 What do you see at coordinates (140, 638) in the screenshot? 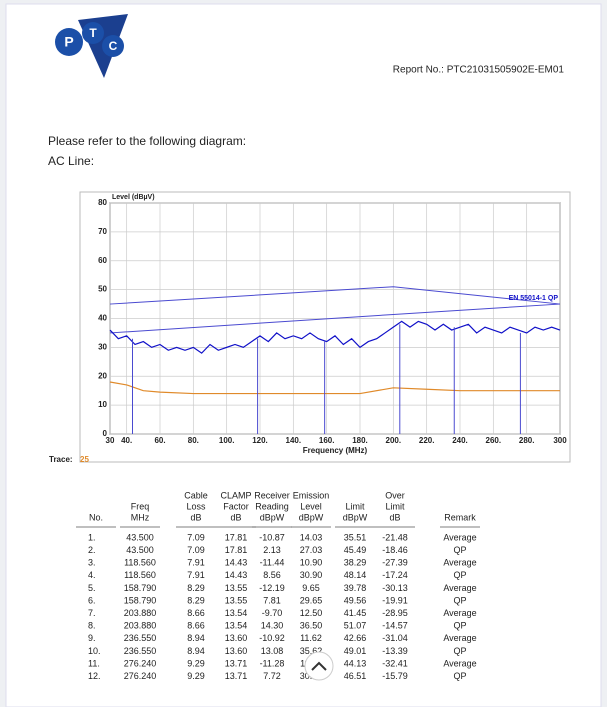
I see `table-cell: 236.550` at bounding box center [140, 638].